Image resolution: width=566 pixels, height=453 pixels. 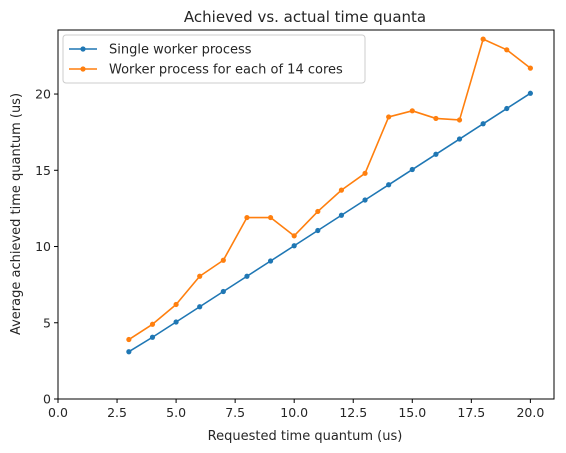 What do you see at coordinates (43, 246) in the screenshot?
I see `y-tick-label: 10` at bounding box center [43, 246].